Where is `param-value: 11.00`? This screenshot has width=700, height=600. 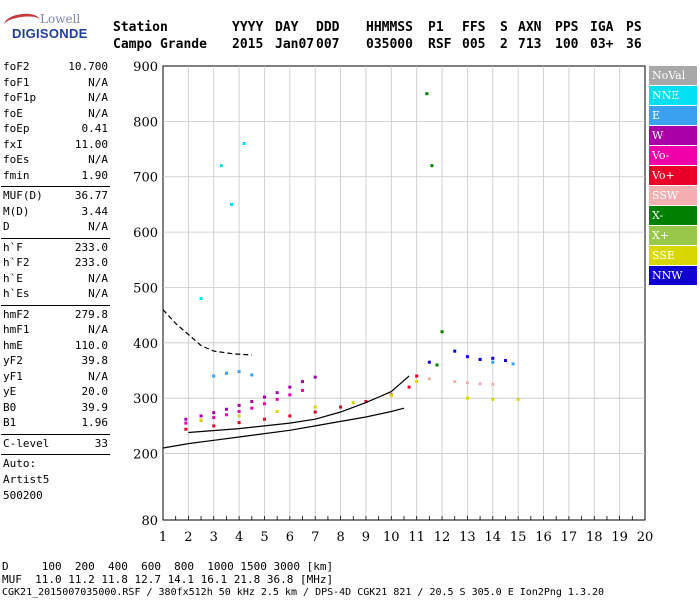 param-value: 11.00 is located at coordinates (91, 144).